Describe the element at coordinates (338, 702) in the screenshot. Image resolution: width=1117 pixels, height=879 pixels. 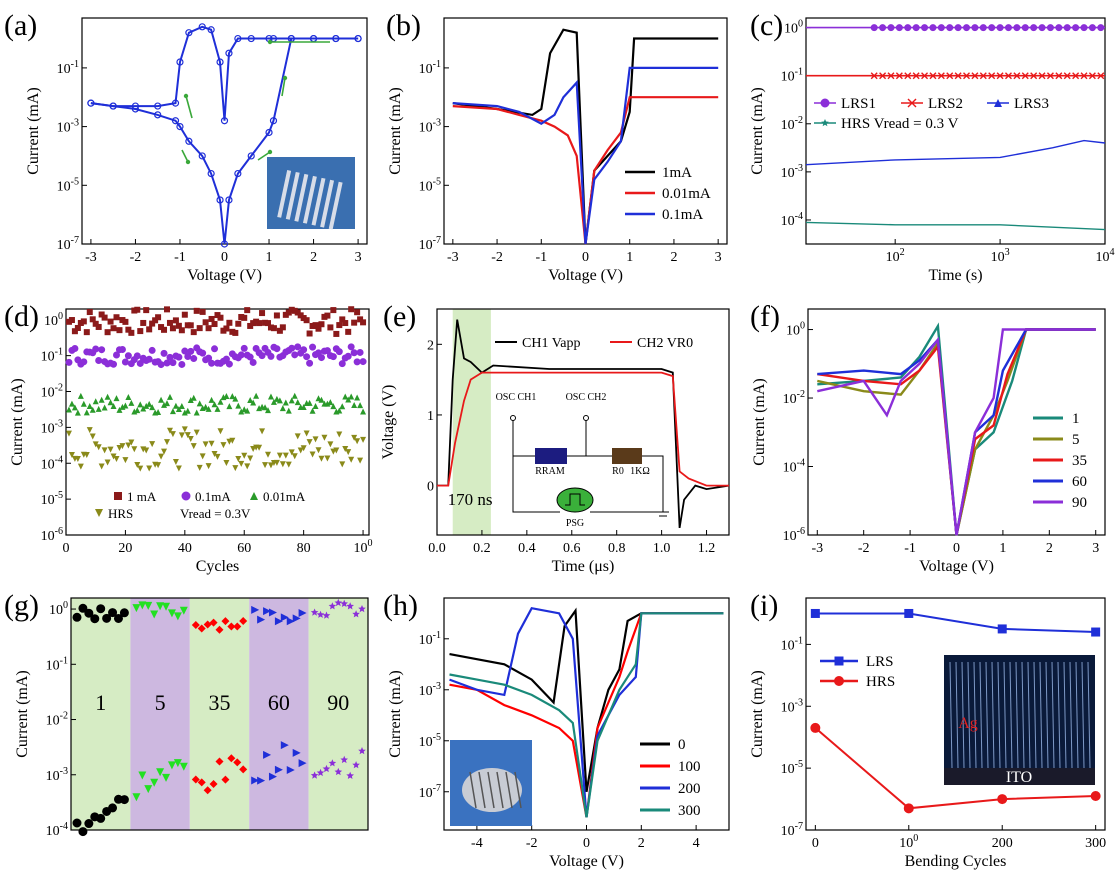
I see `band-label: 90` at that location.